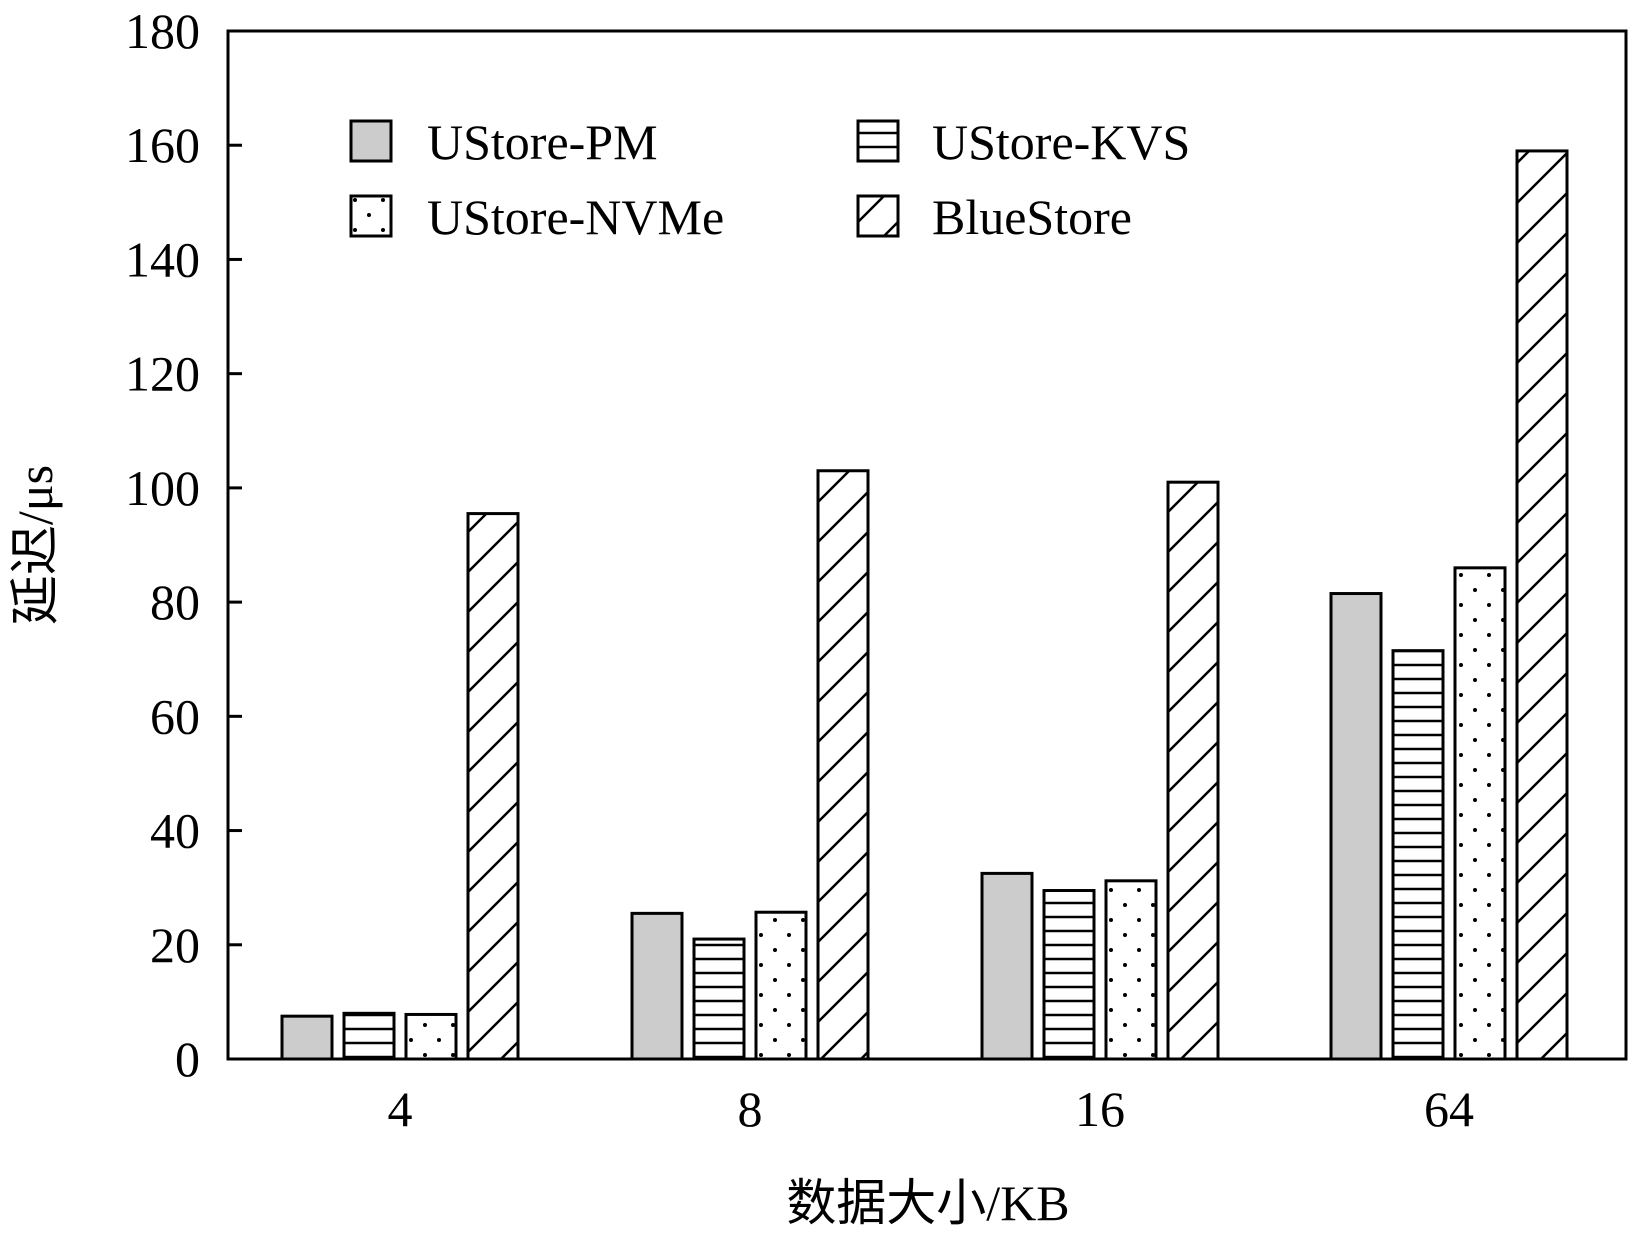 This screenshot has height=1244, width=1630. Describe the element at coordinates (35, 545) in the screenshot. I see `y-axis-label: 延迟/μs` at that location.